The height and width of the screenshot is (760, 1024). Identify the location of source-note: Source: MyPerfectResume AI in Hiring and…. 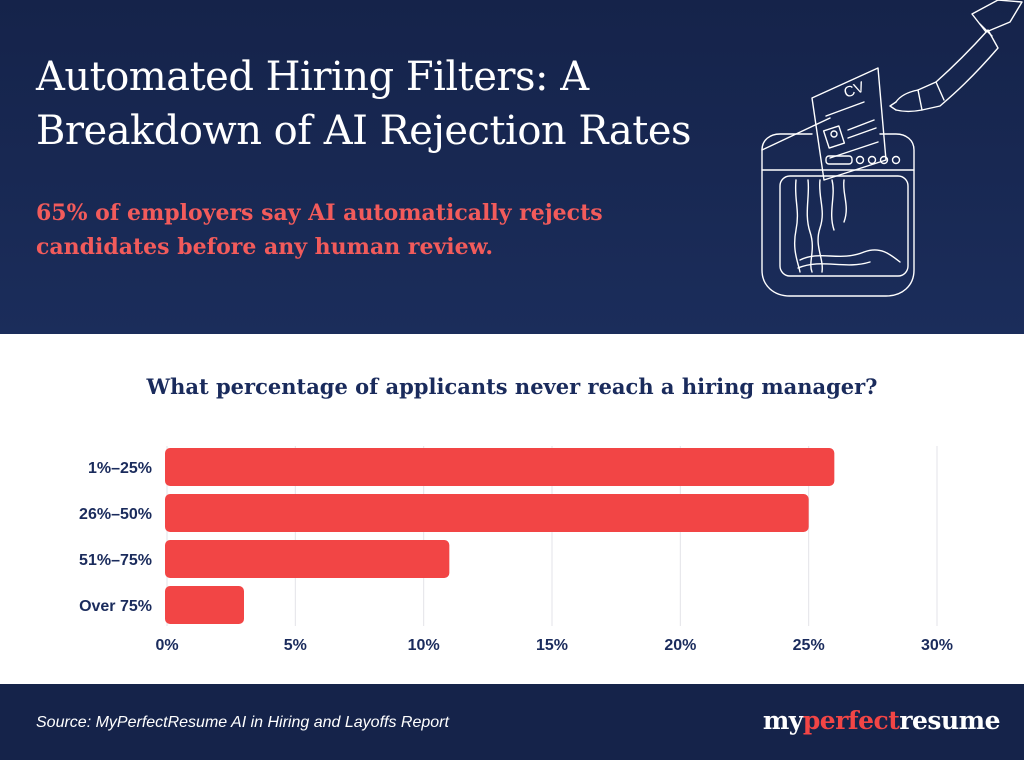
(242, 722).